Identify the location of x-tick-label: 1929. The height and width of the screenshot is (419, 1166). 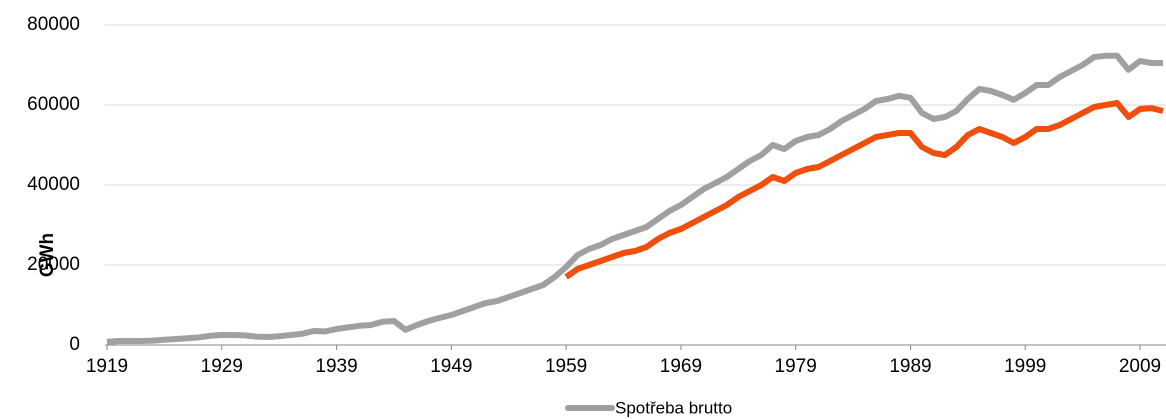
(222, 366).